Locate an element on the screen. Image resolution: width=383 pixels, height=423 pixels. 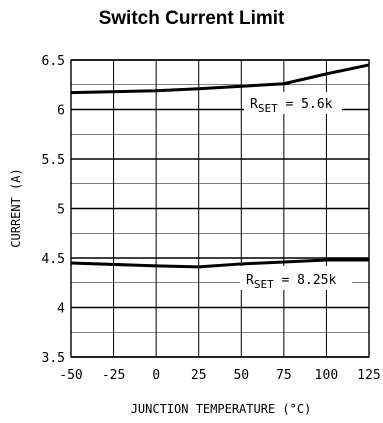
x-tick-label: -50 is located at coordinates (70, 375).